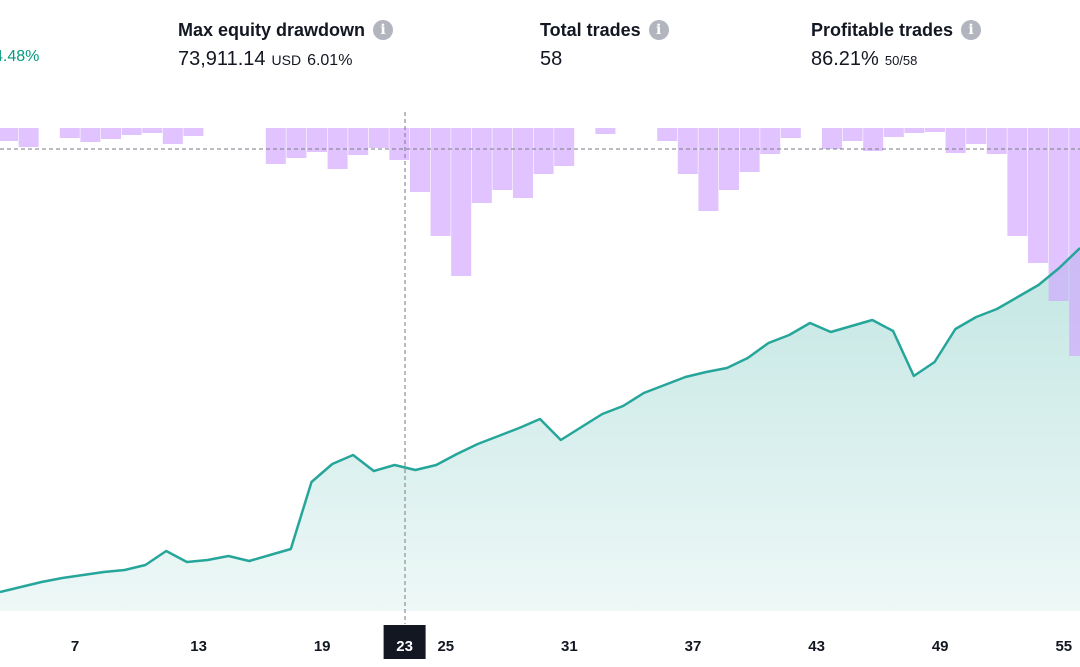 This screenshot has width=1080, height=667. I want to click on max-drawdown-value: 73,911.14, so click(222, 59).